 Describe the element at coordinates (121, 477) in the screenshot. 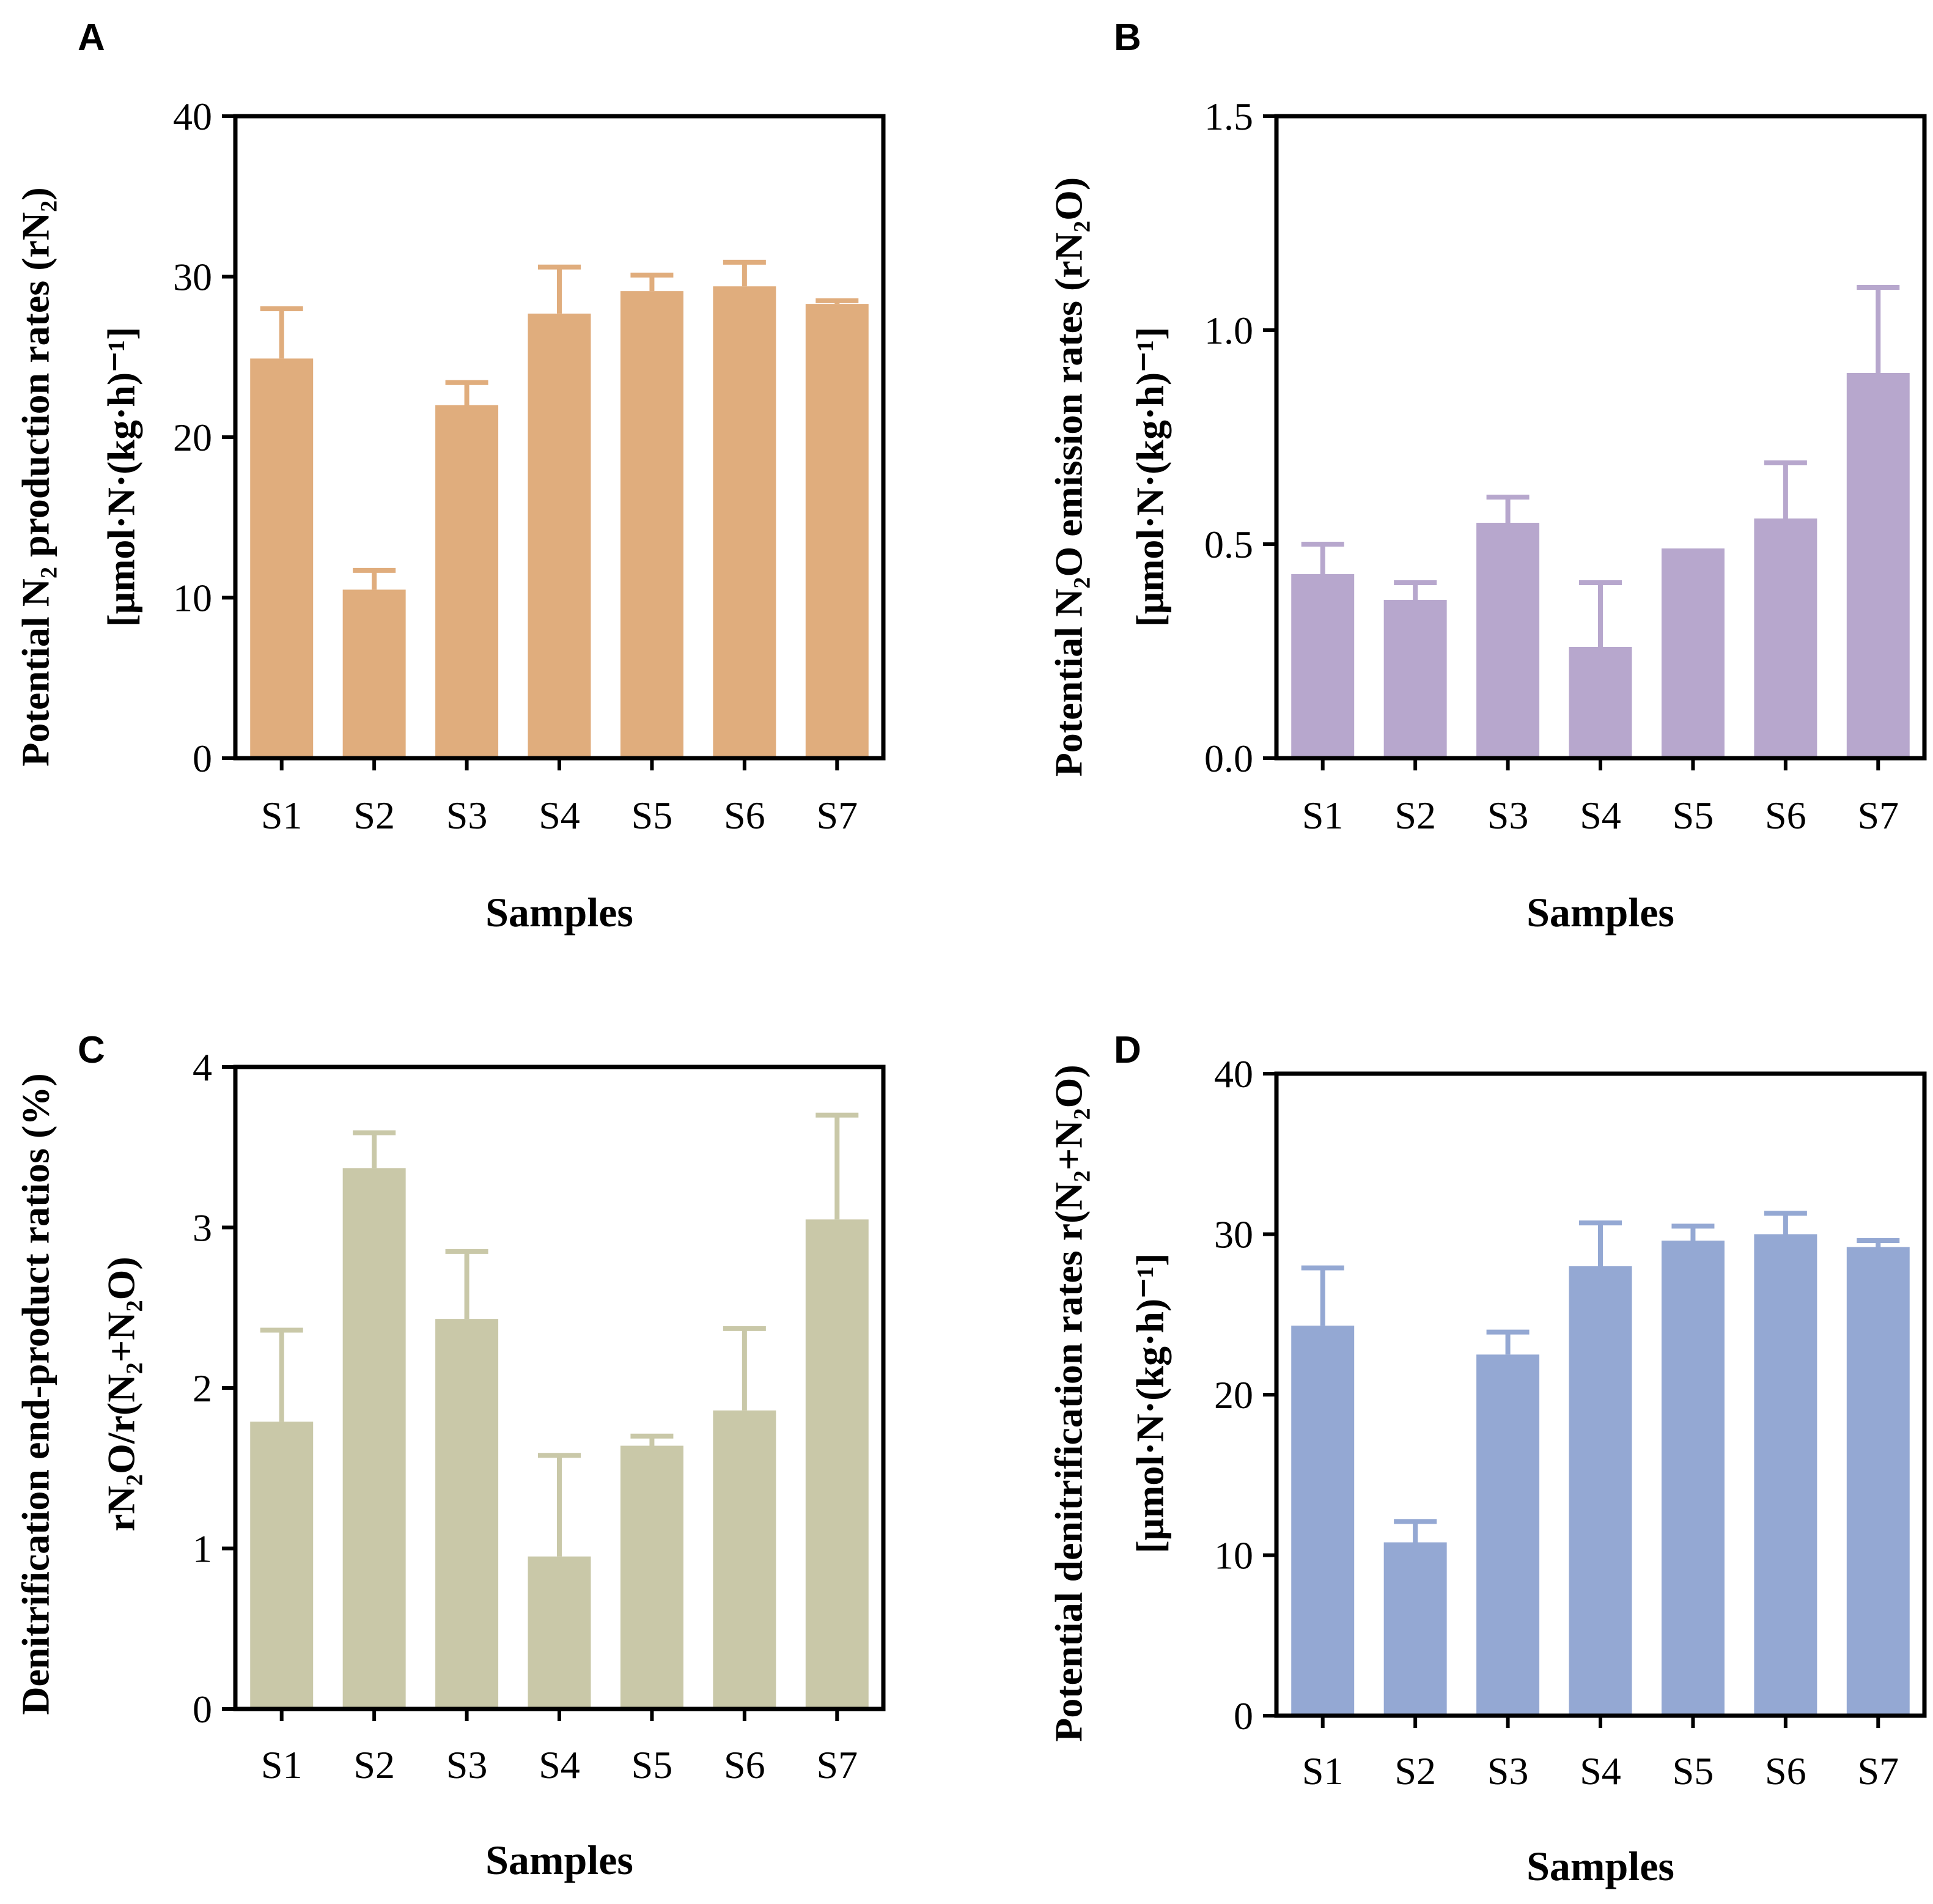

I see `panel-a-y-title-line-2: [μmol·N·(kg·h)⁻¹]` at that location.